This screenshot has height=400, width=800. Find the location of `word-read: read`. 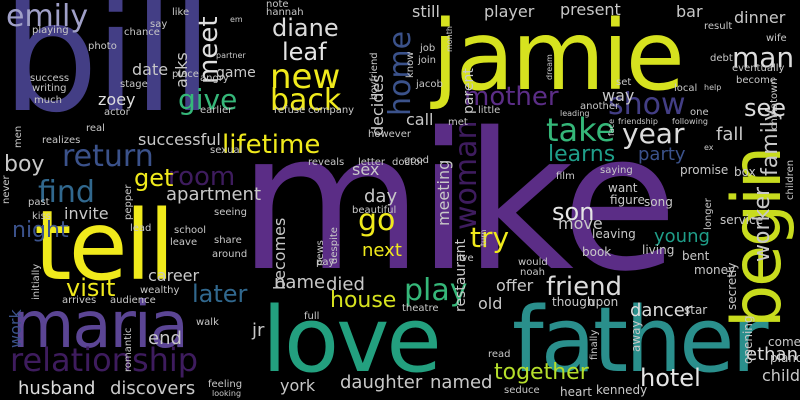

word-read: read is located at coordinates (499, 354).